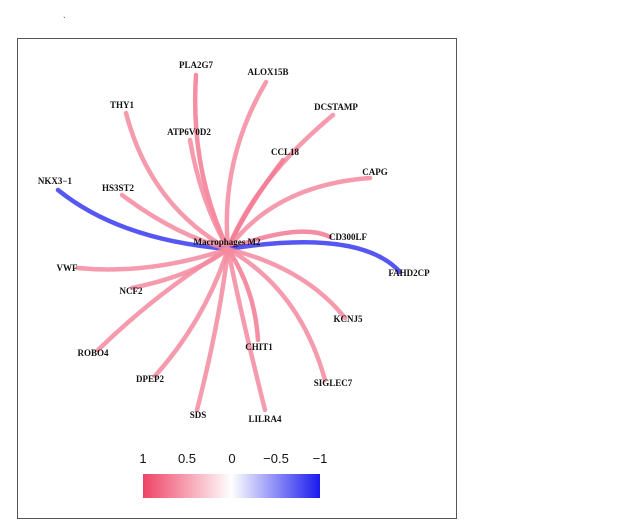 The width and height of the screenshot is (624, 530). Describe the element at coordinates (189, 132) in the screenshot. I see `gene-label-atp6v0d2: ATP6V0D2` at that location.